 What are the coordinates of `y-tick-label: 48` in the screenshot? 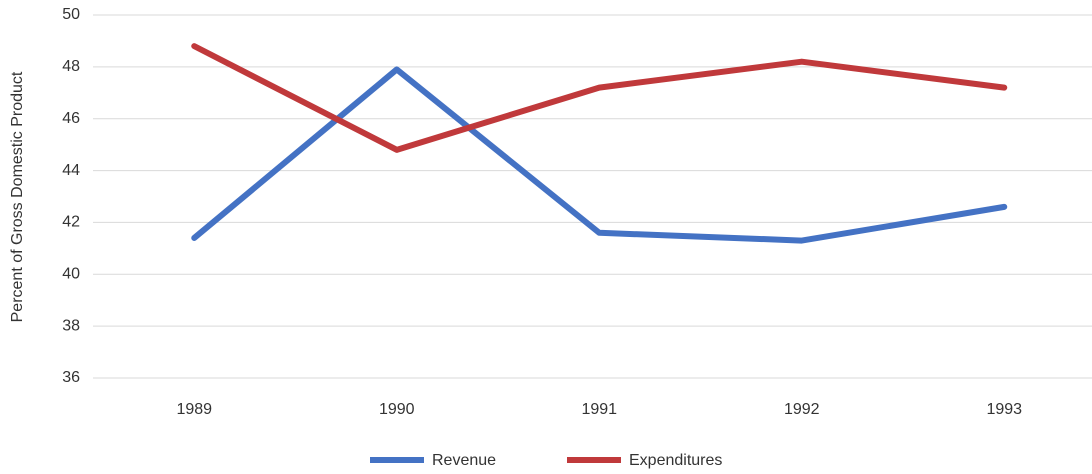 It's located at (71, 66).